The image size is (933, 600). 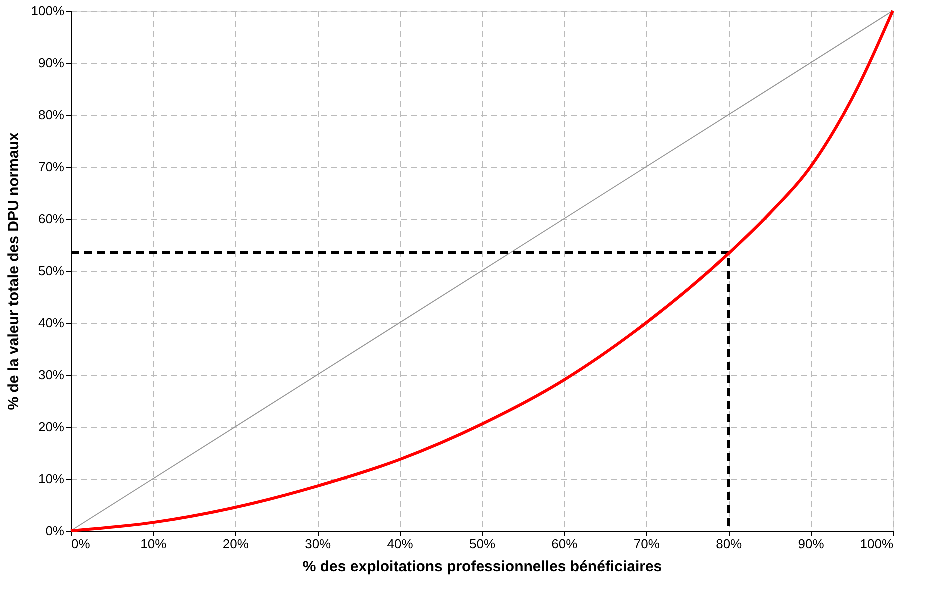 What do you see at coordinates (236, 544) in the screenshot?
I see `x-tick-label: 20%` at bounding box center [236, 544].